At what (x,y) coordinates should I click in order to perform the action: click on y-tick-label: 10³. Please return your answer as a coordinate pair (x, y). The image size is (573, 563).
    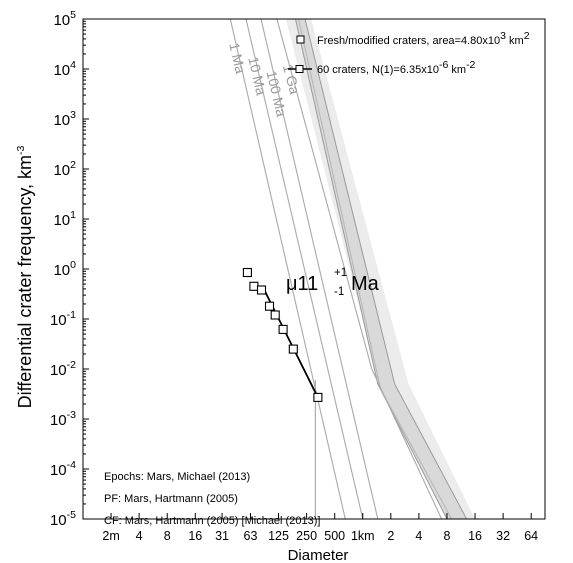
    Looking at the image, I should click on (64, 119).